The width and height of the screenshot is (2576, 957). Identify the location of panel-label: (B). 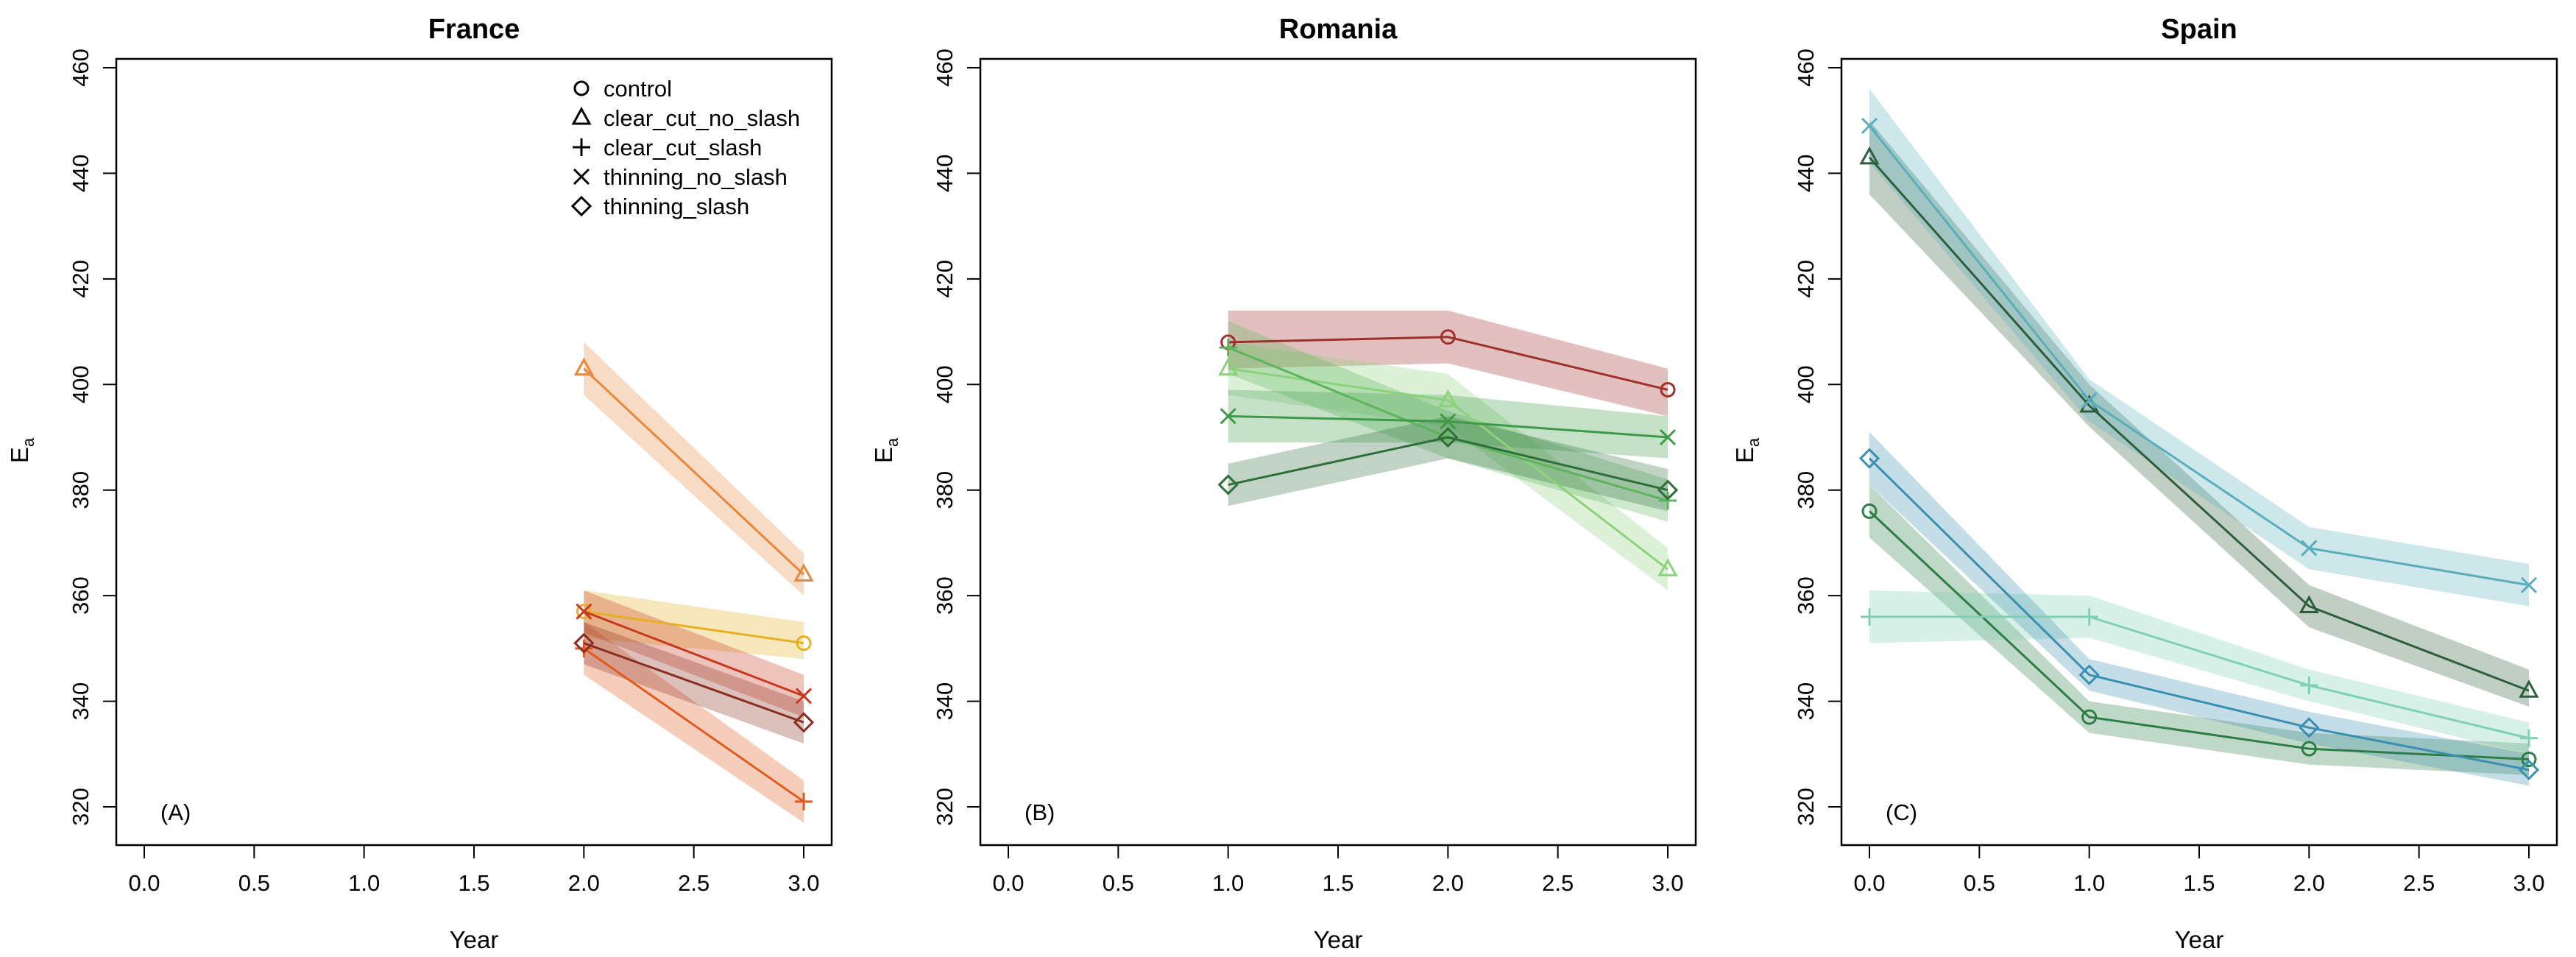
(1040, 812).